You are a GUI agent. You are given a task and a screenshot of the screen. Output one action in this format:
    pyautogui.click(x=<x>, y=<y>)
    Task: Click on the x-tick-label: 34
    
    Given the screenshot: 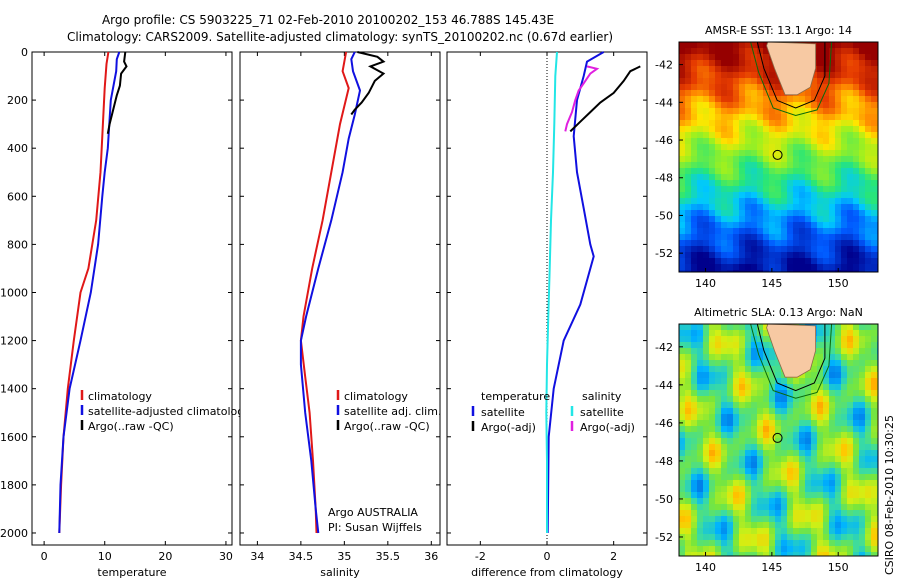 What is the action you would take?
    pyautogui.click(x=257, y=556)
    